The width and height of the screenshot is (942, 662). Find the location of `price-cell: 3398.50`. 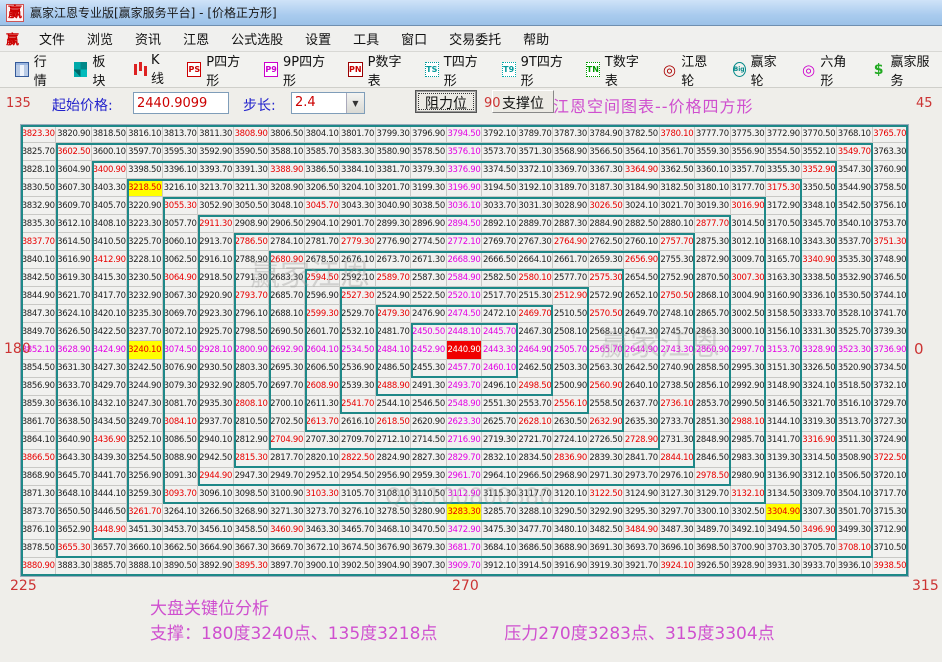

price-cell: 3398.50 is located at coordinates (145, 170).